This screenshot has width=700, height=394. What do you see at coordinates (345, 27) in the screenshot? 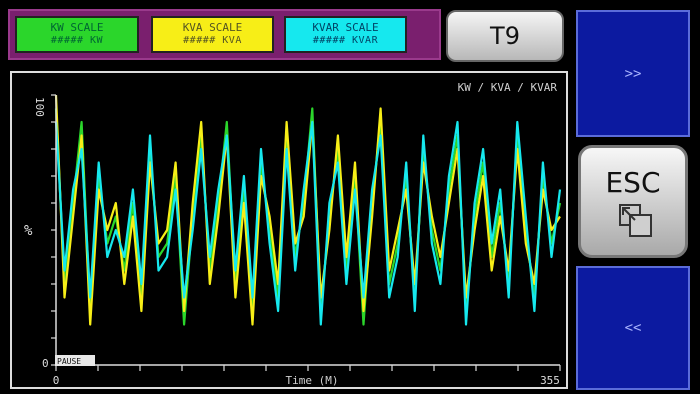
I see `kvar-scale-label: KVAR SCALE` at bounding box center [345, 27].